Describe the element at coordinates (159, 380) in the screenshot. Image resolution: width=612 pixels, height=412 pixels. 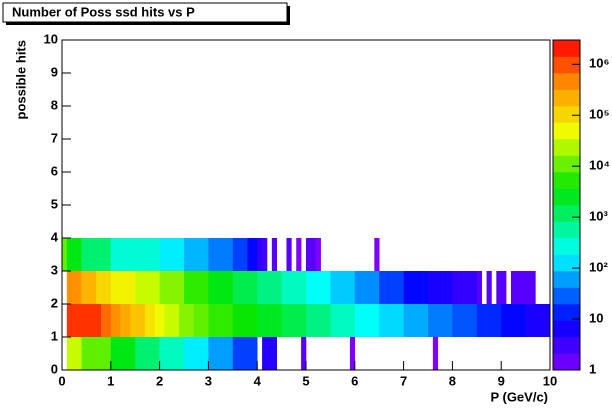
I see `x-tick-label: 2` at that location.